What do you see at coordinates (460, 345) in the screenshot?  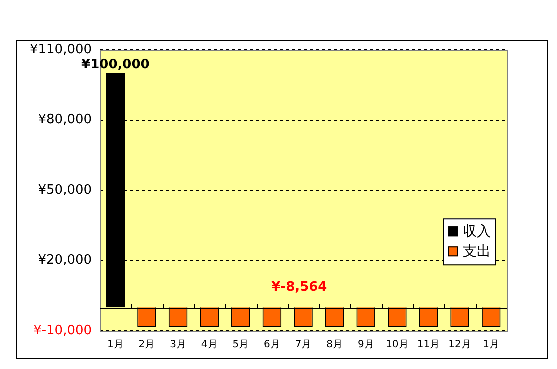 I see `x-tick-label: 12月` at bounding box center [460, 345].